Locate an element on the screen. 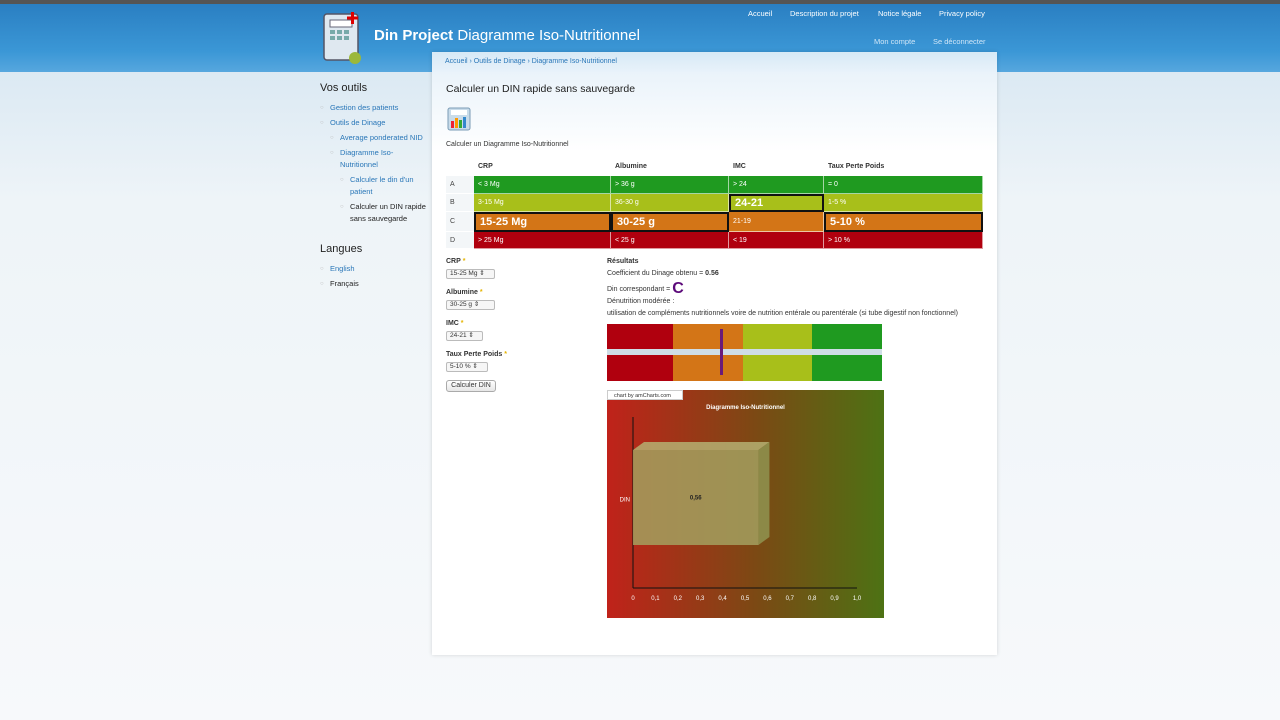 The width and height of the screenshot is (1280, 720). x-tick-label: 0 is located at coordinates (633, 599).